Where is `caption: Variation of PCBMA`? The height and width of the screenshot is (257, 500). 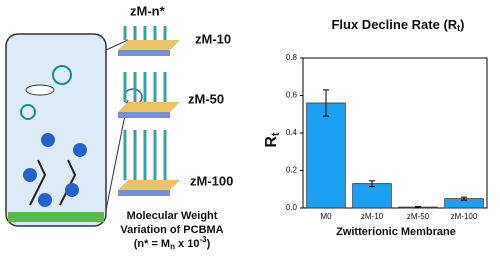
caption: Variation of PCBMA is located at coordinates (171, 230).